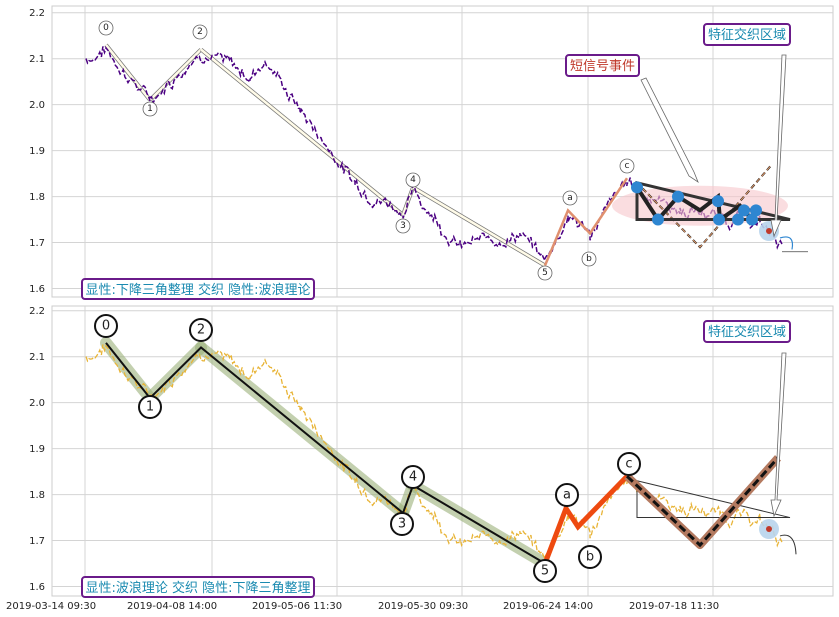 This screenshot has height=617, width=839. What do you see at coordinates (674, 606) in the screenshot?
I see `x-tick-label: 2019-07-18 11:30` at bounding box center [674, 606].